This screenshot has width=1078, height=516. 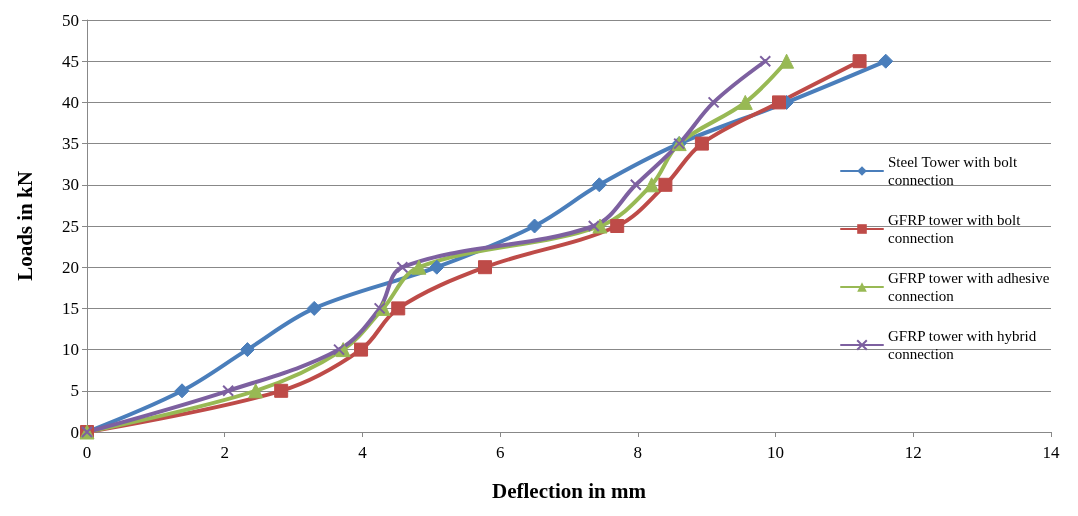 I want to click on y-tick-label: 30, so click(x=70, y=185).